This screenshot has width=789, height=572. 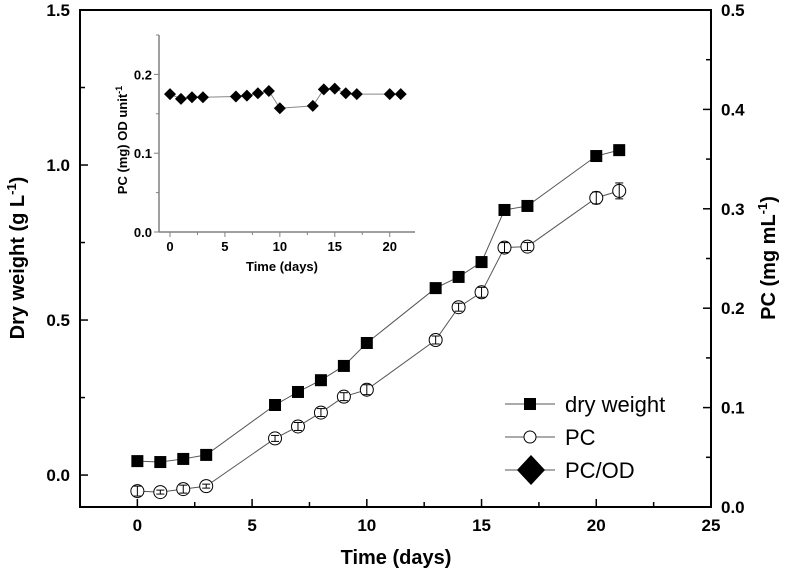 I want to click on svg-text: PC, so click(x=580, y=437).